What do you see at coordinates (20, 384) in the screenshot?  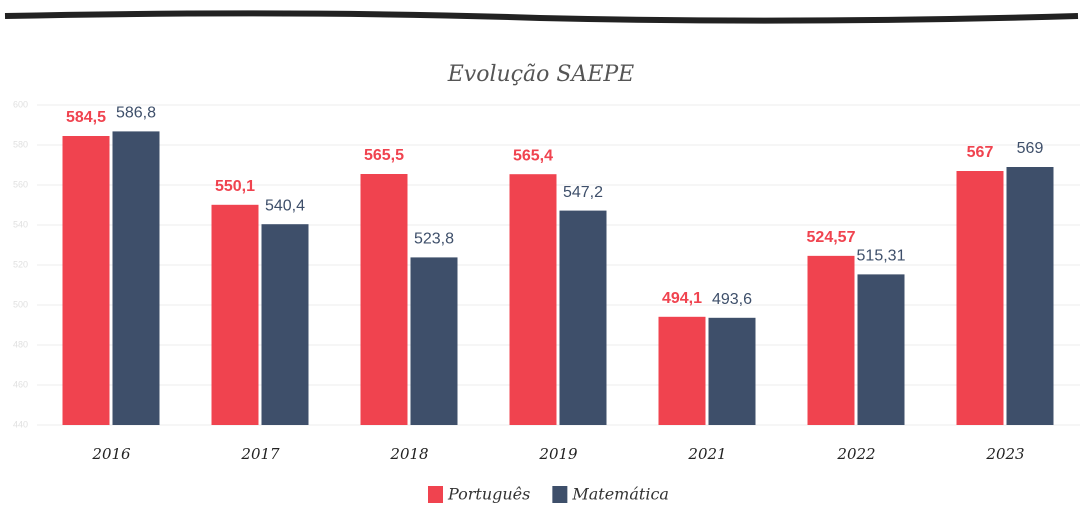 I see `y-tick-label: 460` at bounding box center [20, 384].